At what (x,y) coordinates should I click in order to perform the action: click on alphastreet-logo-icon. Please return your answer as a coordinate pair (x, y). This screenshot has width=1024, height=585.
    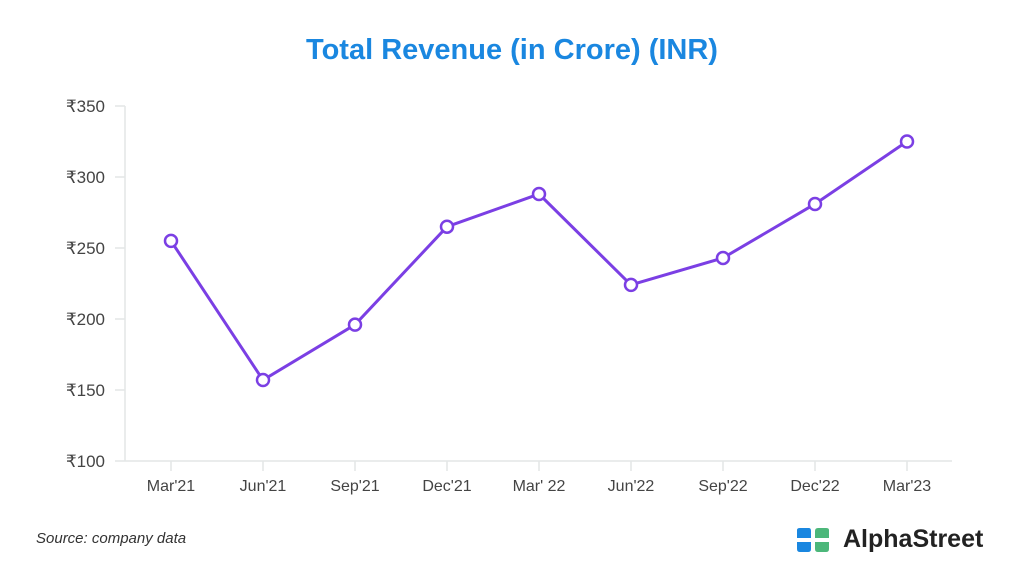
    Looking at the image, I should click on (813, 539).